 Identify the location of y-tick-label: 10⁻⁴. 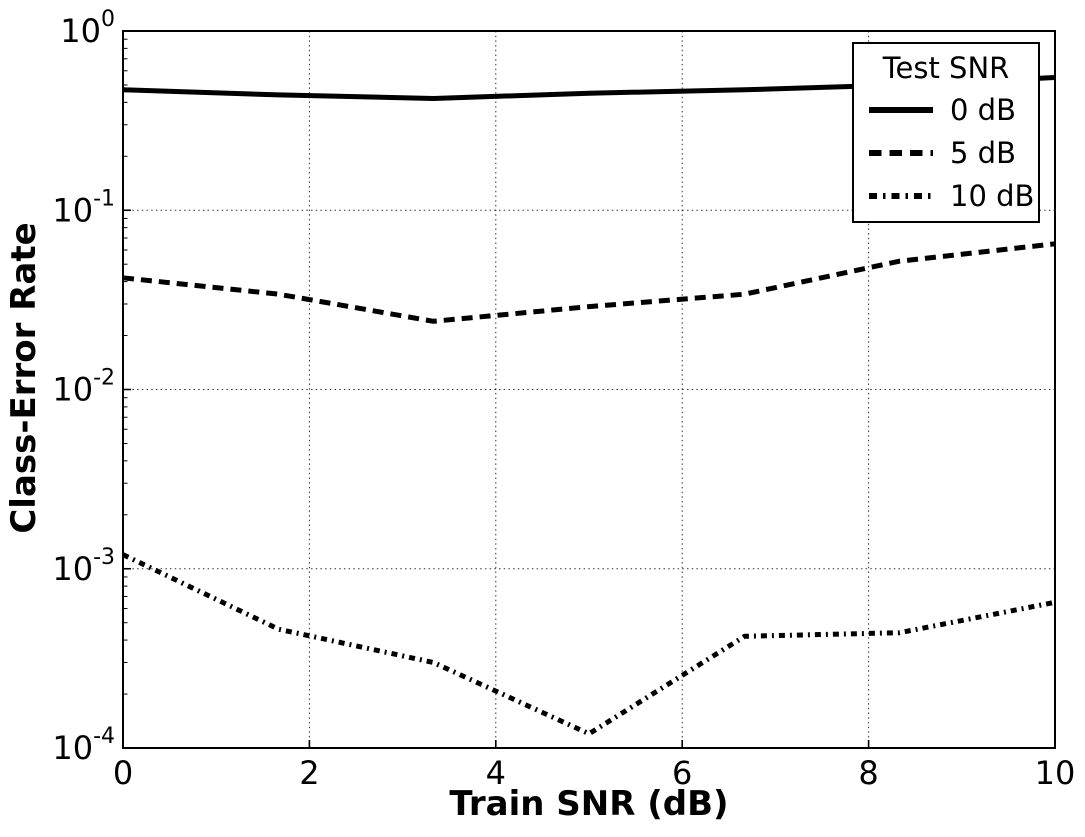
(83, 745).